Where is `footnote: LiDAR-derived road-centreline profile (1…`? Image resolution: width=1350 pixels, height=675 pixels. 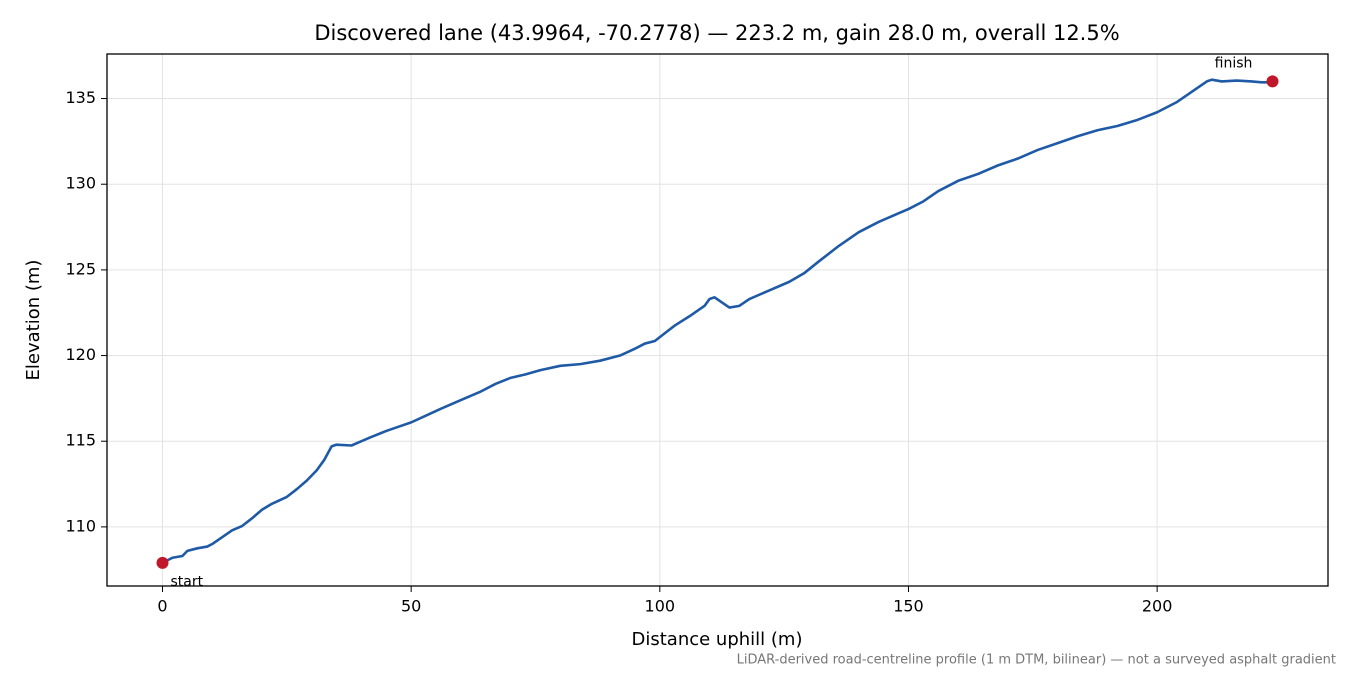
footnote: LiDAR-derived road-centreline profile (1… is located at coordinates (1036, 660).